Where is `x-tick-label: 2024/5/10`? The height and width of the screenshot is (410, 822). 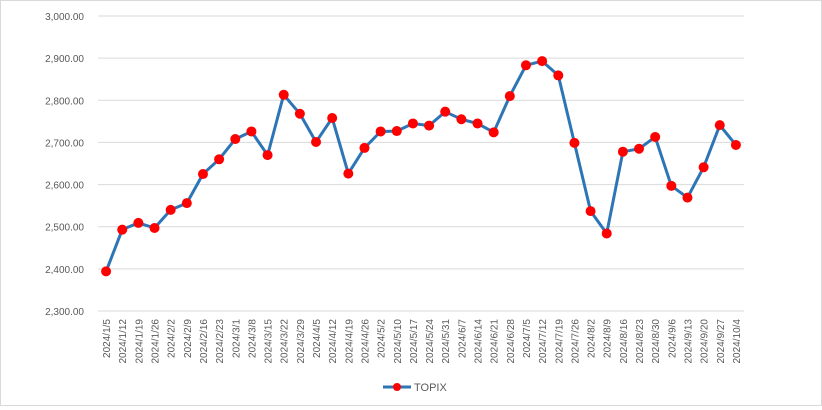 x-tick-label: 2024/5/10 is located at coordinates (398, 341).